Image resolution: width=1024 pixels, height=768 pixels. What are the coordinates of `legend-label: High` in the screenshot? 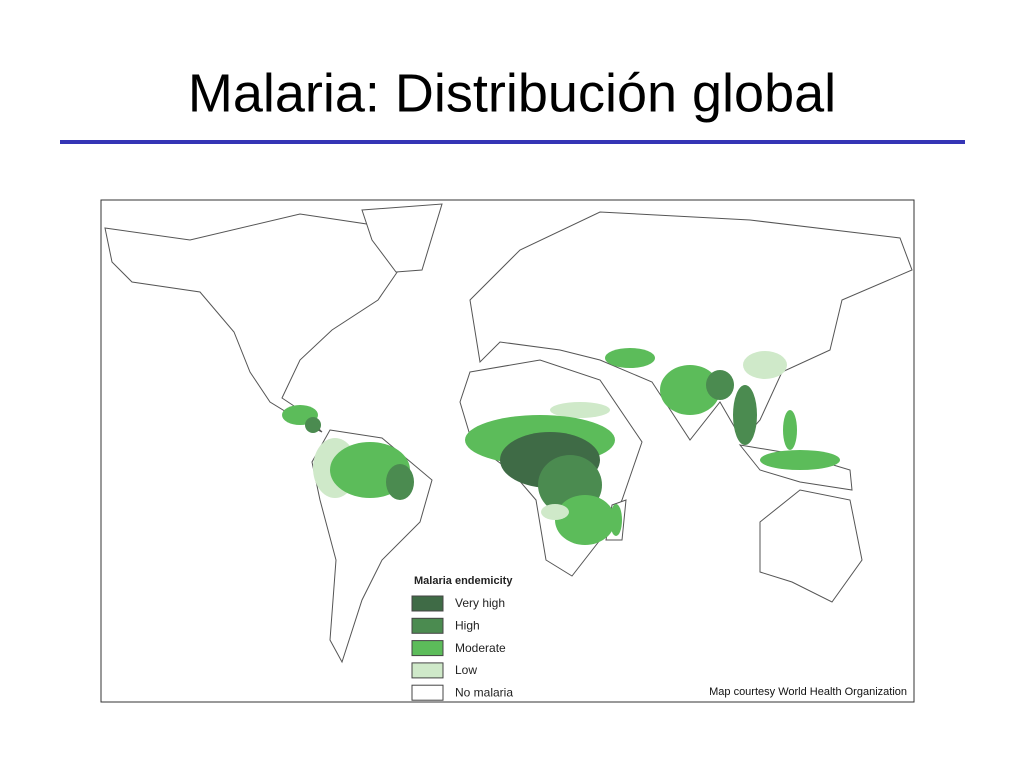 It's located at (467, 625).